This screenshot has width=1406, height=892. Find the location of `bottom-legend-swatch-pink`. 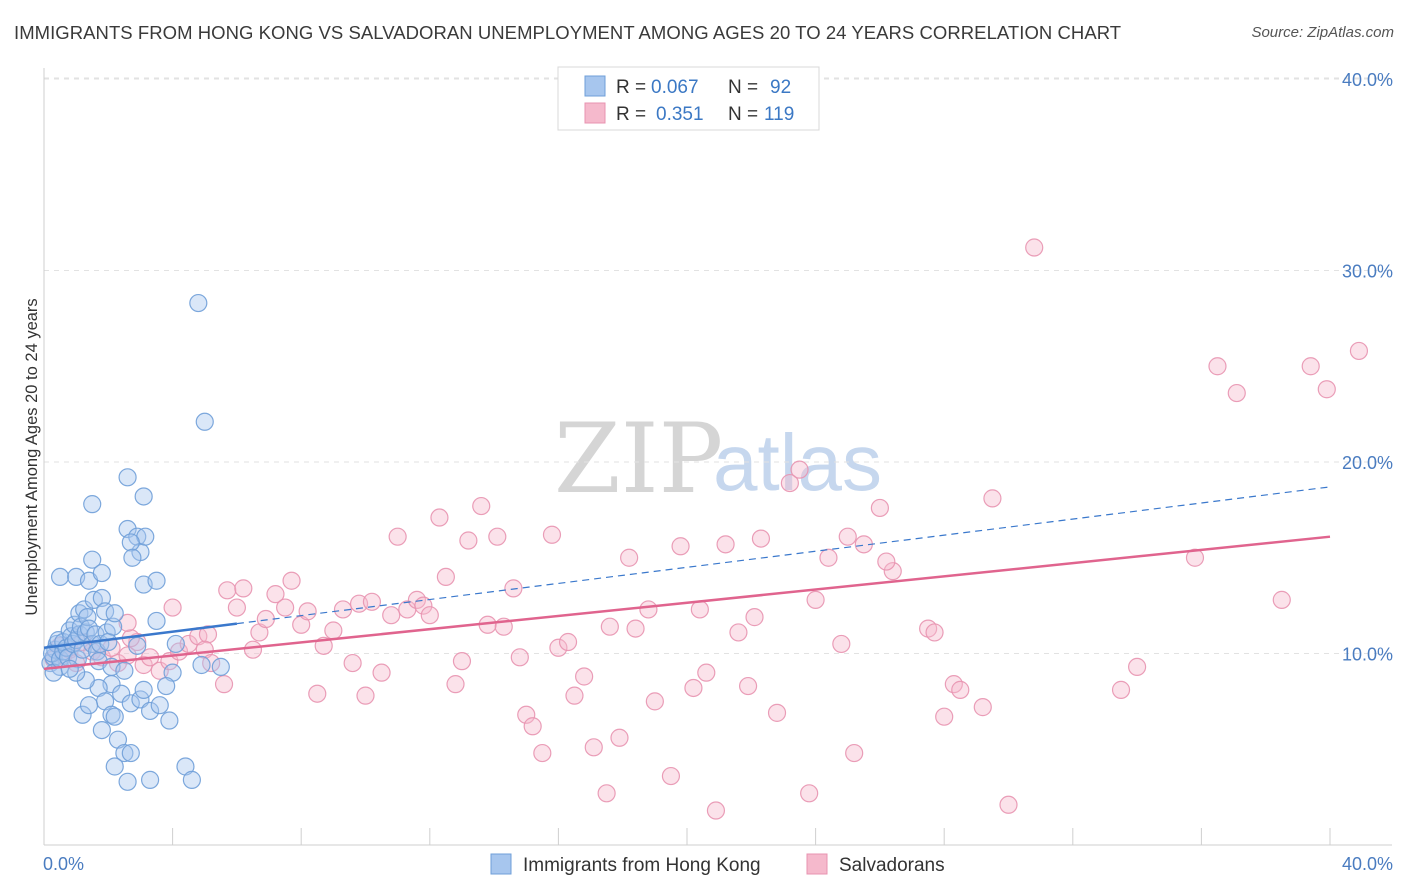

bottom-legend-swatch-pink is located at coordinates (817, 864).